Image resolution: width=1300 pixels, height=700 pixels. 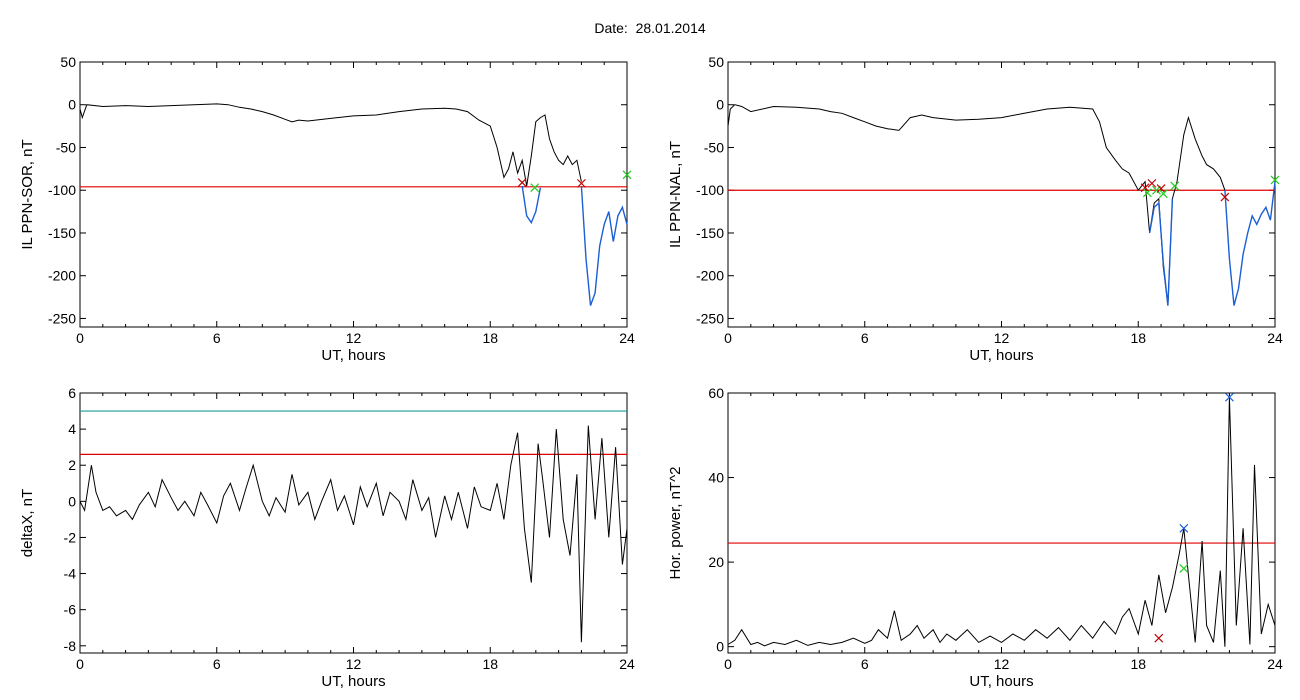 I want to click on y-axis-label: IL PPN-SOR, nT, so click(x=27, y=194).